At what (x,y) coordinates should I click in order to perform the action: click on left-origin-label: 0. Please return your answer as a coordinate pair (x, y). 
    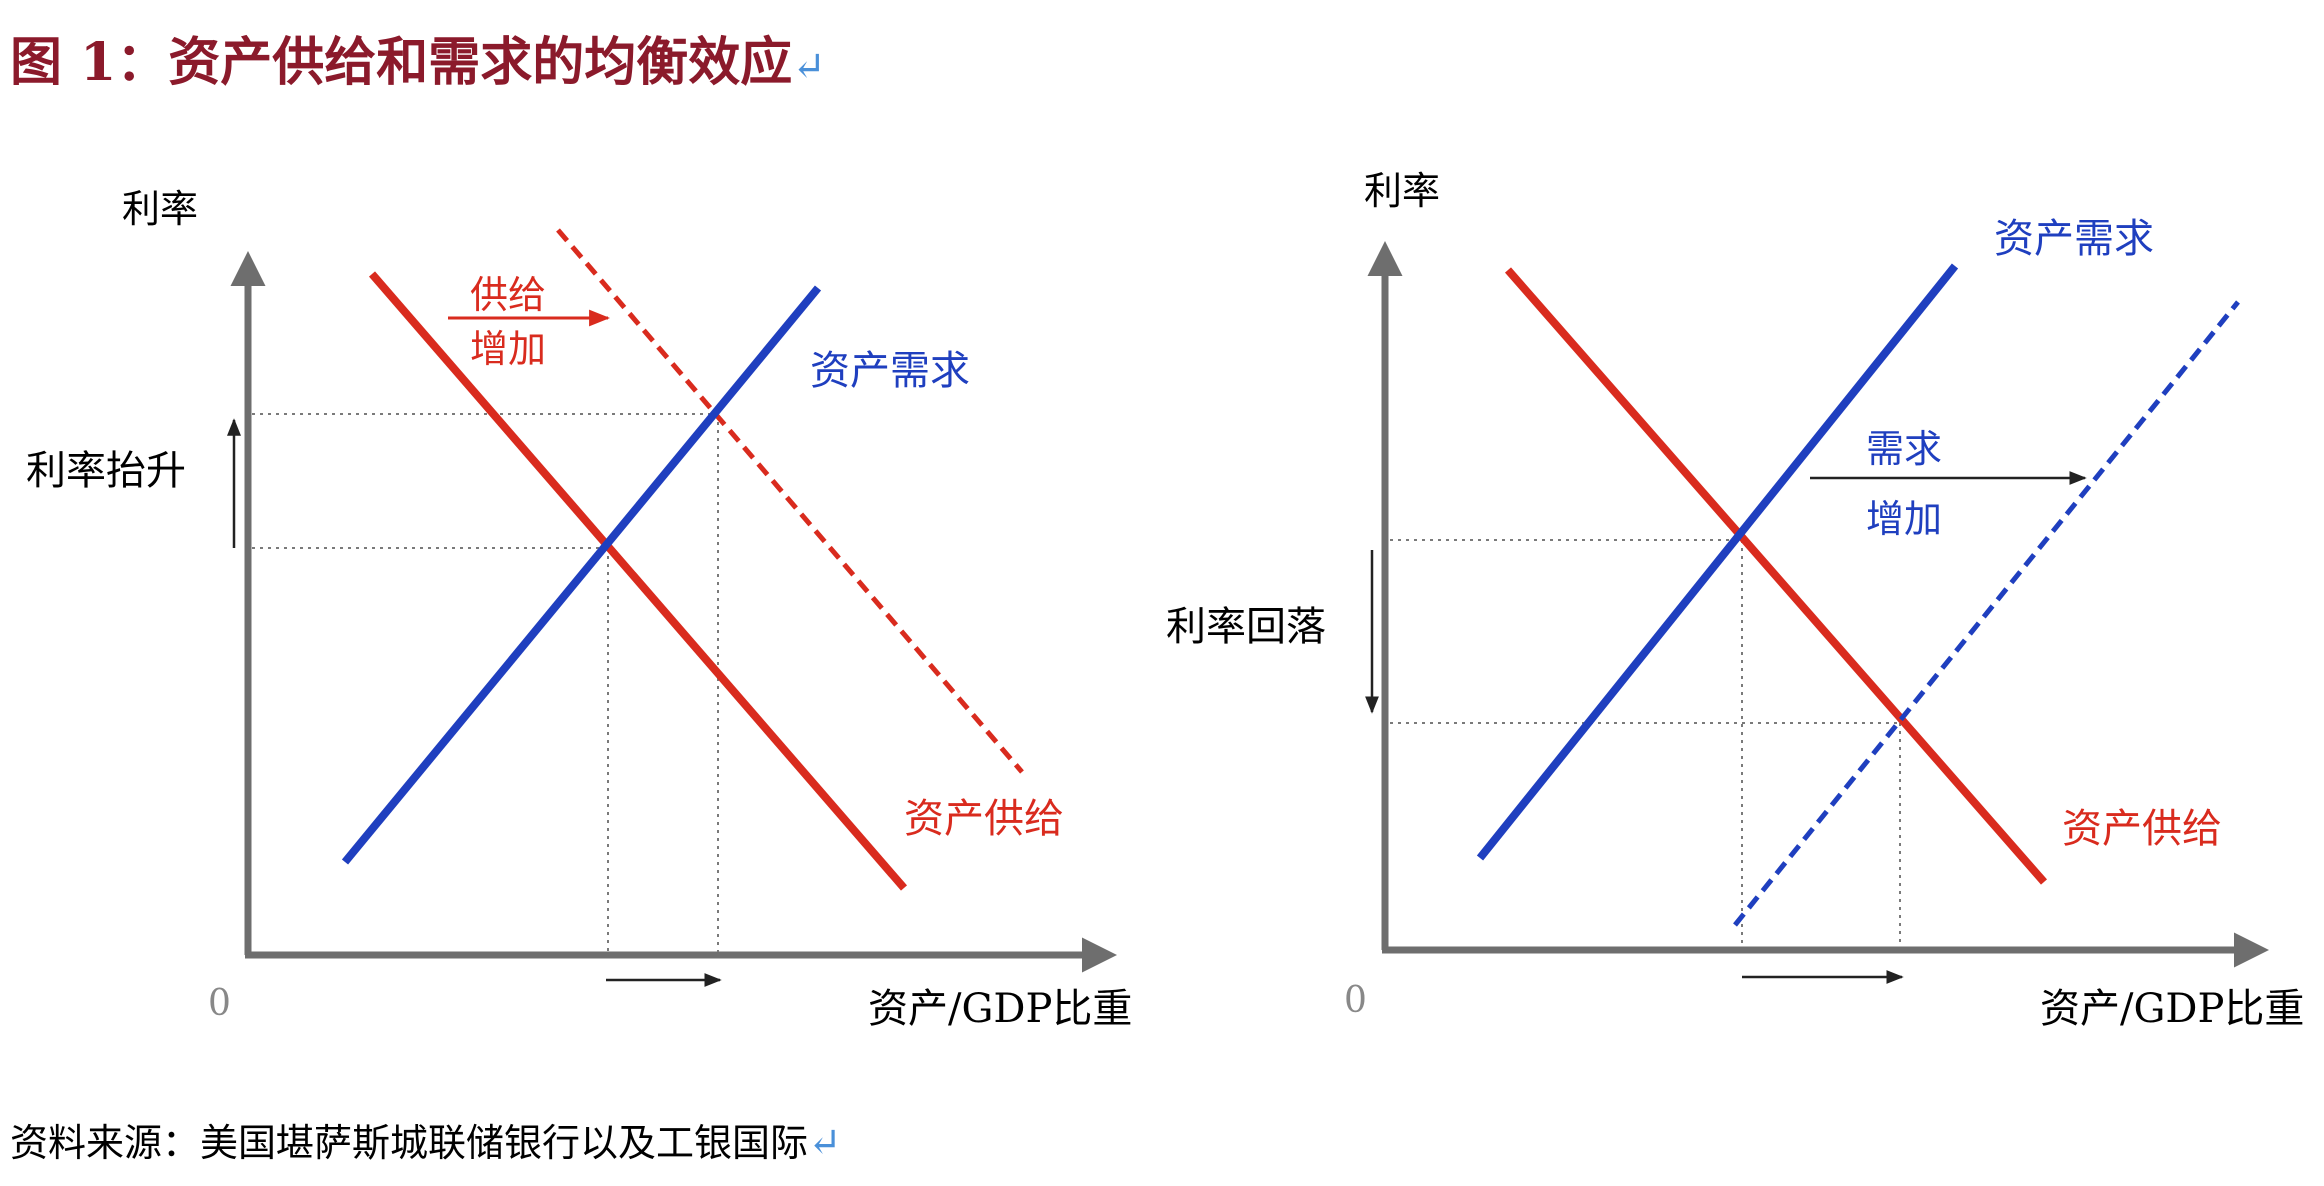
    Looking at the image, I should click on (219, 1003).